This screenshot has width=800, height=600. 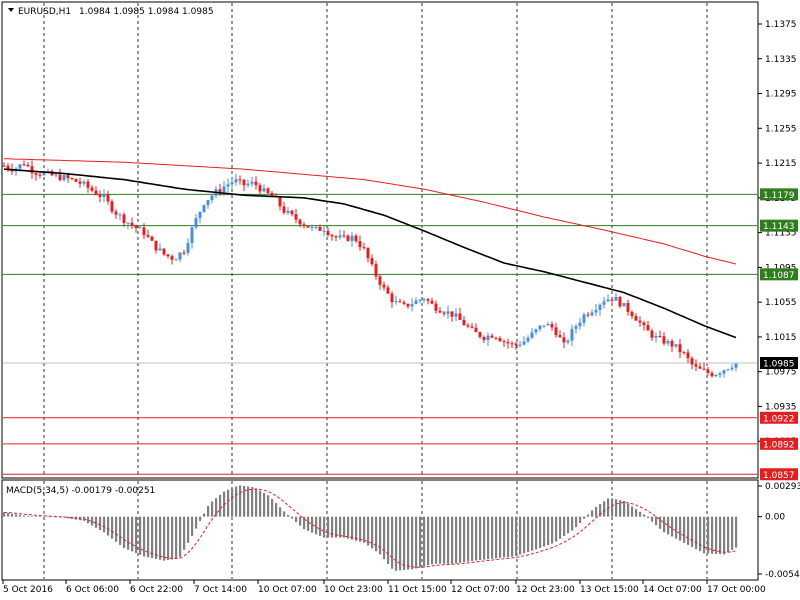 What do you see at coordinates (353, 590) in the screenshot?
I see `time-label-5: 10 Oct 23:00` at bounding box center [353, 590].